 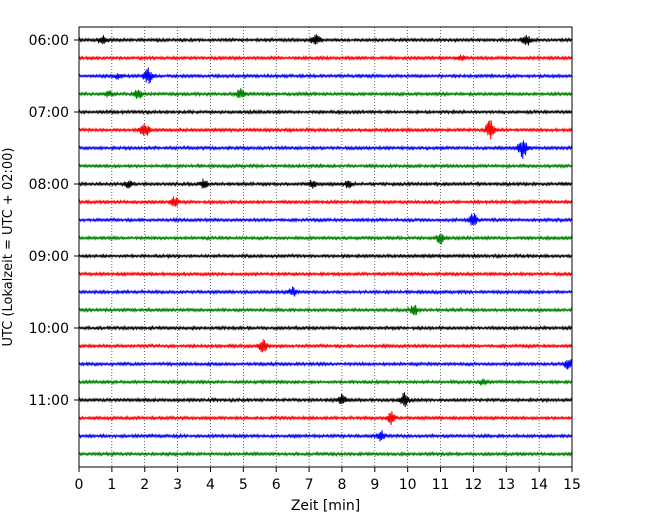 What do you see at coordinates (49, 185) in the screenshot?
I see `y-tick-label: 08:00` at bounding box center [49, 185].